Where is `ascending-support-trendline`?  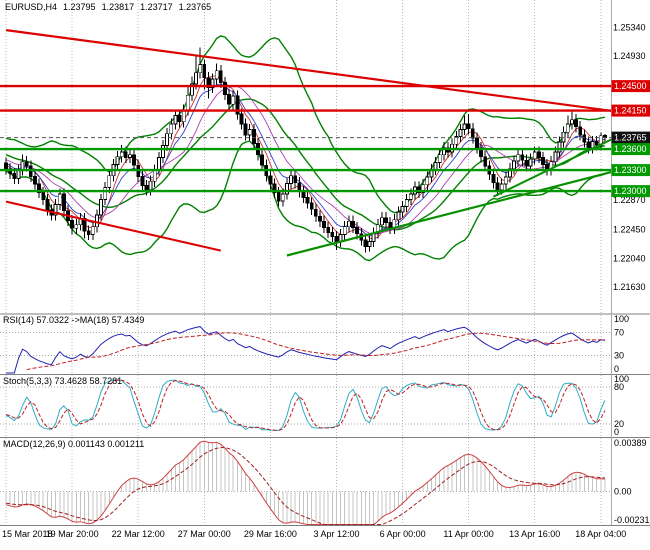 ascending-support-trendline is located at coordinates (466, 210).